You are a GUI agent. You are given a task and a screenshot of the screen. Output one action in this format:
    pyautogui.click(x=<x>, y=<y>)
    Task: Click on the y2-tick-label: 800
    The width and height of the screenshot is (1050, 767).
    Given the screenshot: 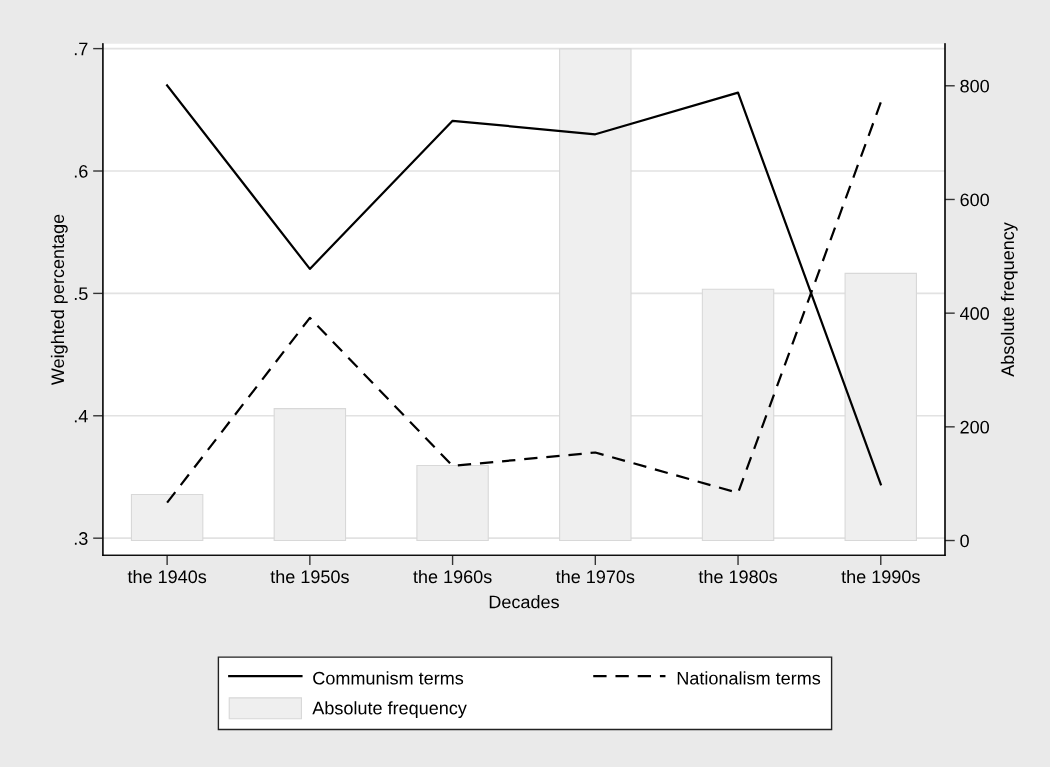 What is the action you would take?
    pyautogui.click(x=974, y=86)
    